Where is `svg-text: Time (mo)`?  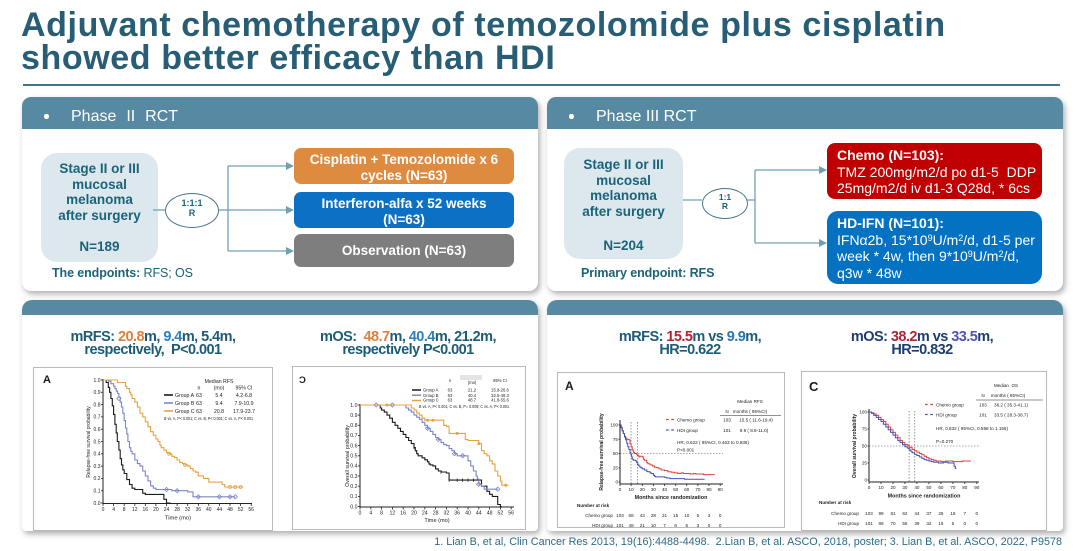 svg-text: Time (mo) is located at coordinates (436, 521).